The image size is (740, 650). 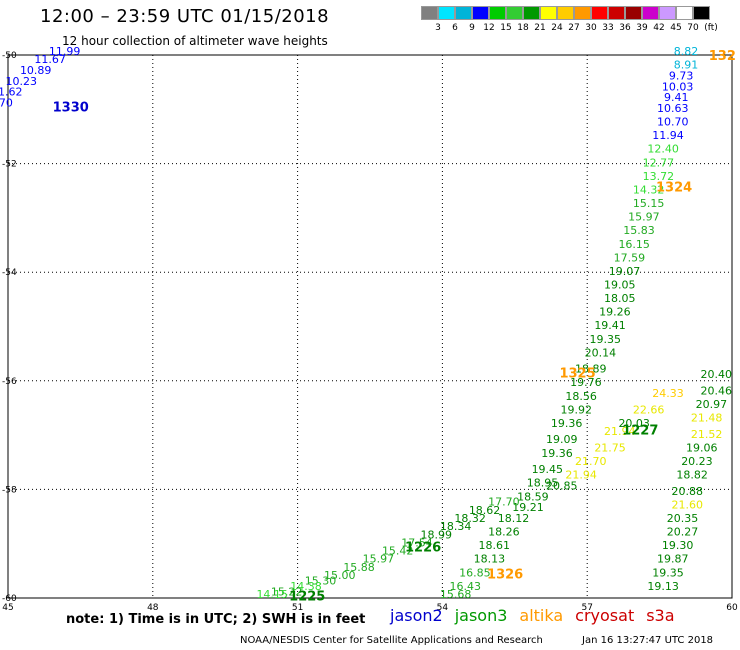 I want to click on track-id-label: 1324, so click(x=674, y=187).